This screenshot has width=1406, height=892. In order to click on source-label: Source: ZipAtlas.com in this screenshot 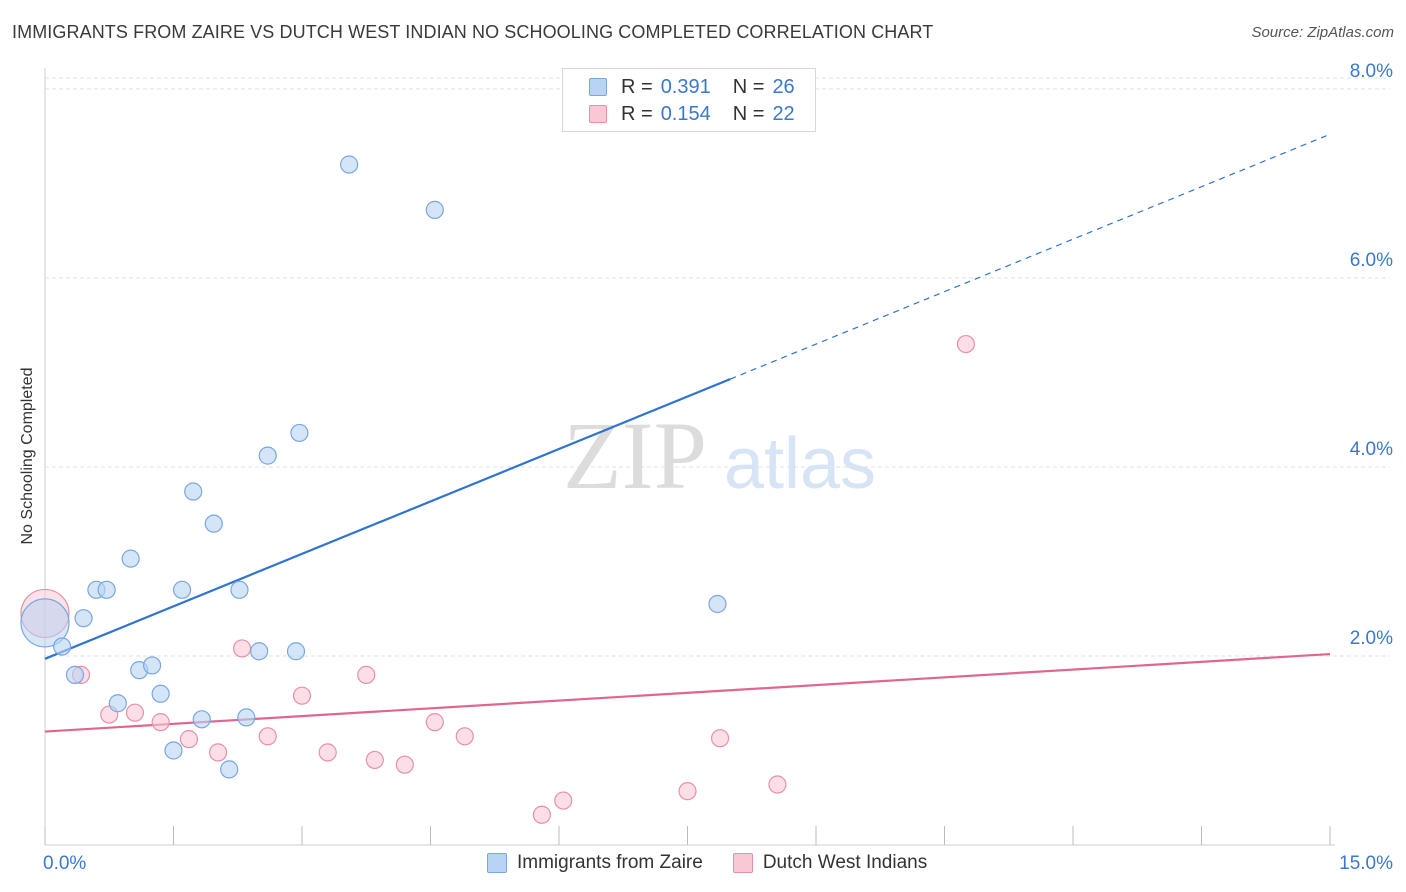, I will do `click(1322, 32)`.